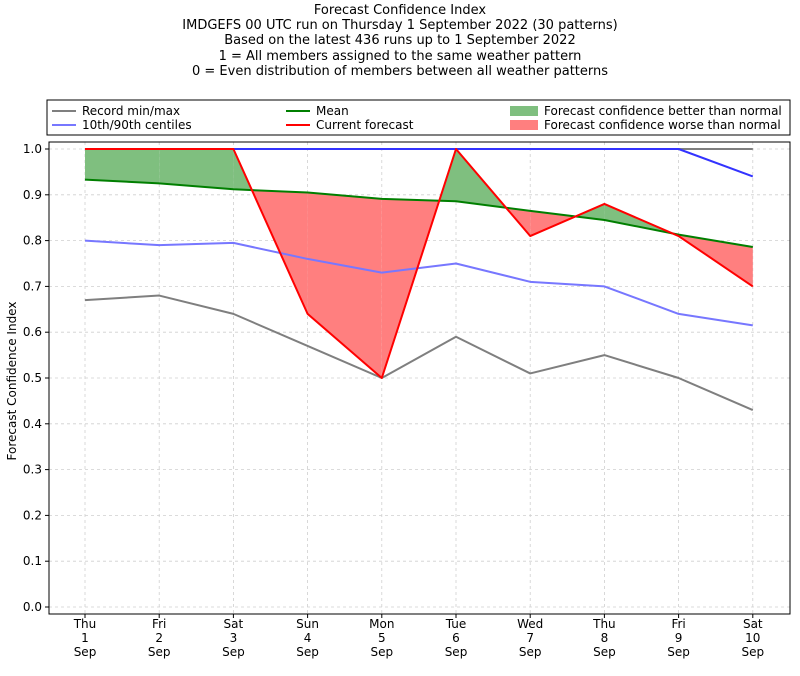 The image size is (800, 676). What do you see at coordinates (530, 624) in the screenshot?
I see `x-tick-label: Wed` at bounding box center [530, 624].